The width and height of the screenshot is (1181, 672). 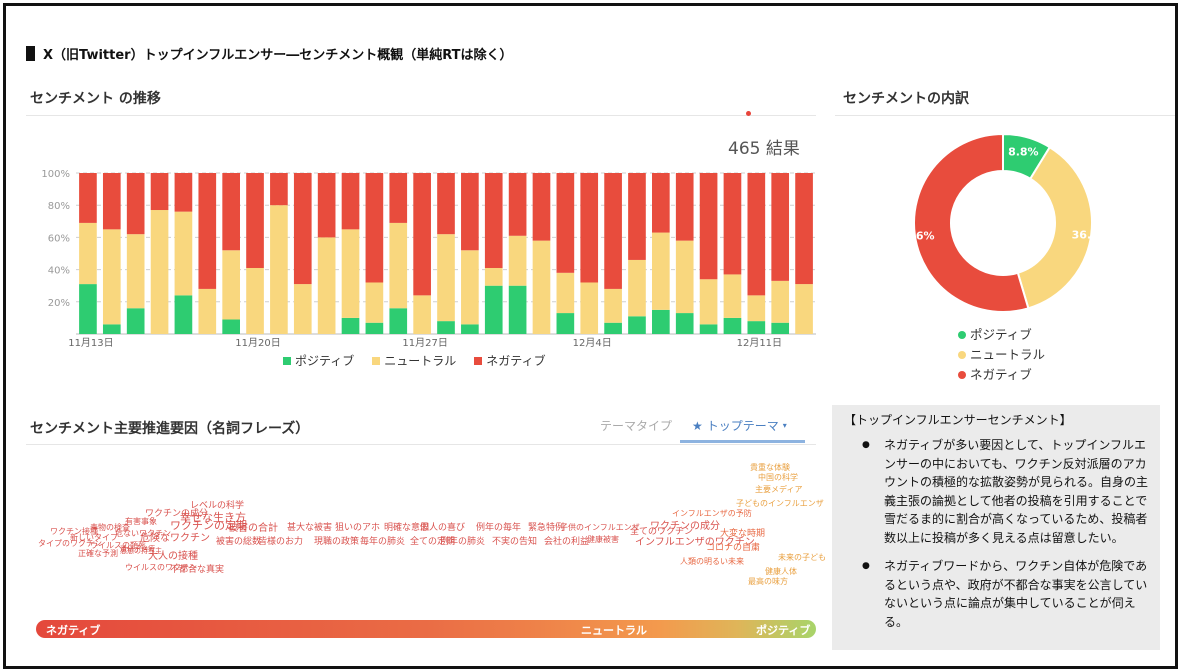 I want to click on cloud-word: 不実の告知, so click(x=515, y=542).